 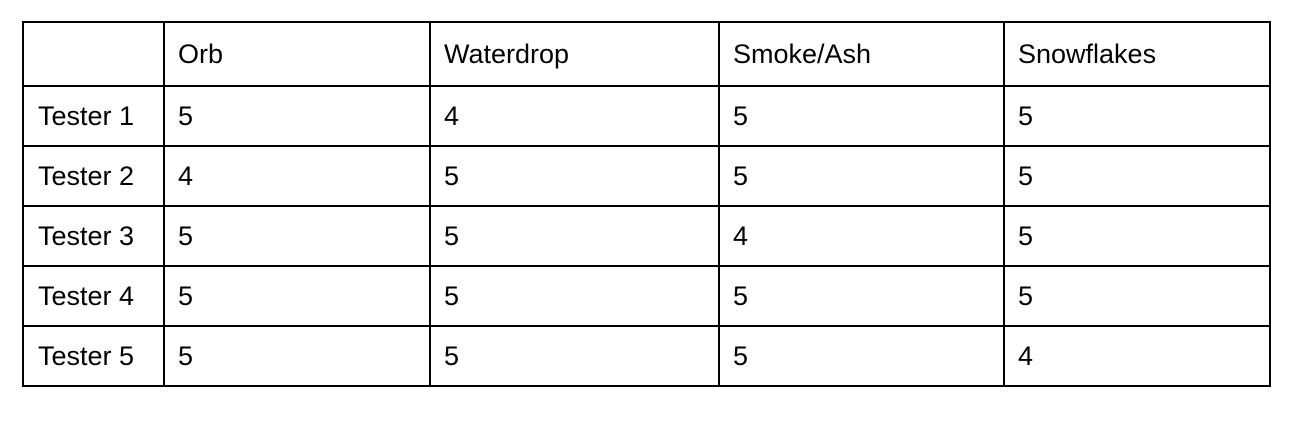 I want to click on table-row: Tester 1 5 4 5 5, so click(x=646, y=116).